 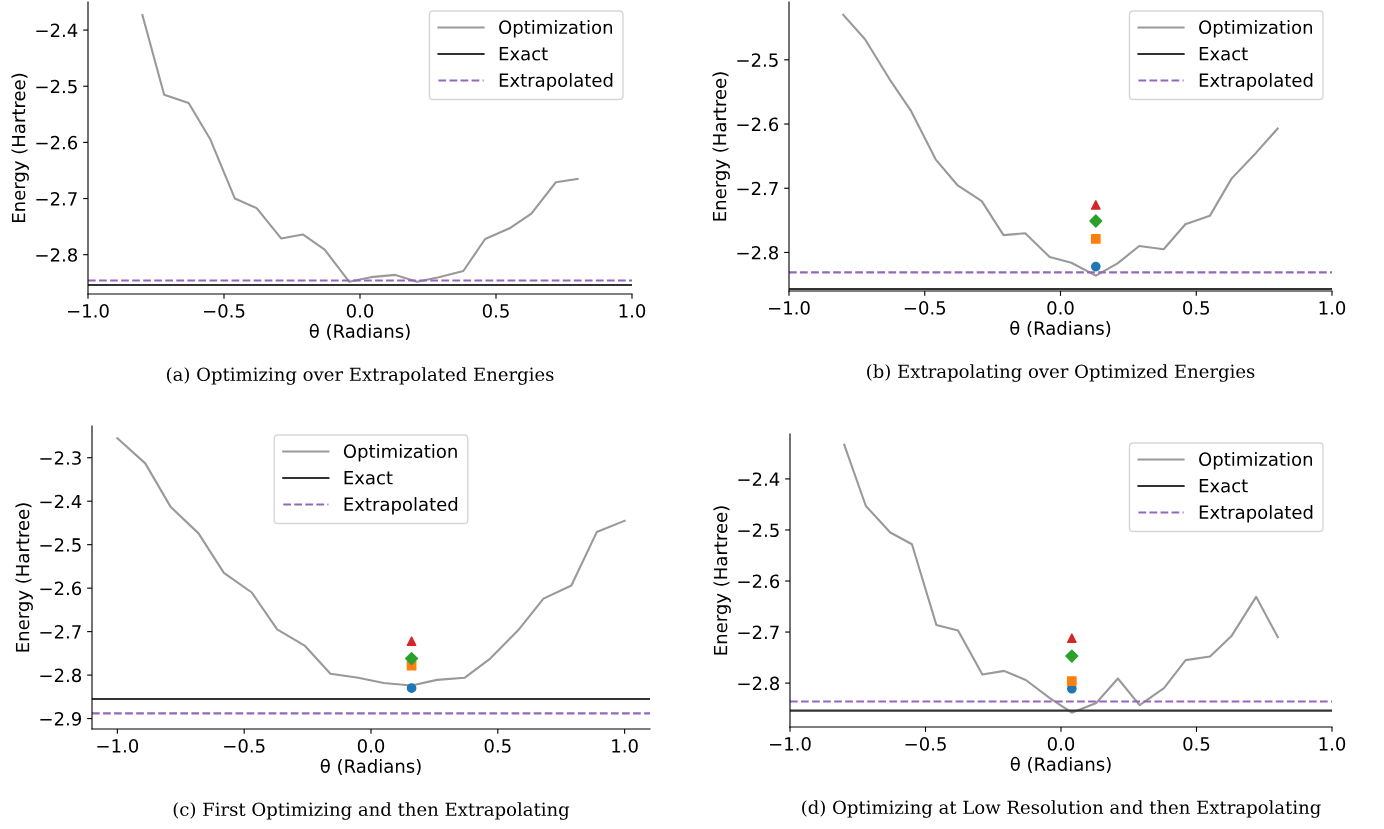 What do you see at coordinates (1061, 373) in the screenshot?
I see `text: (b) Extrapolating over Optimized Energies` at bounding box center [1061, 373].